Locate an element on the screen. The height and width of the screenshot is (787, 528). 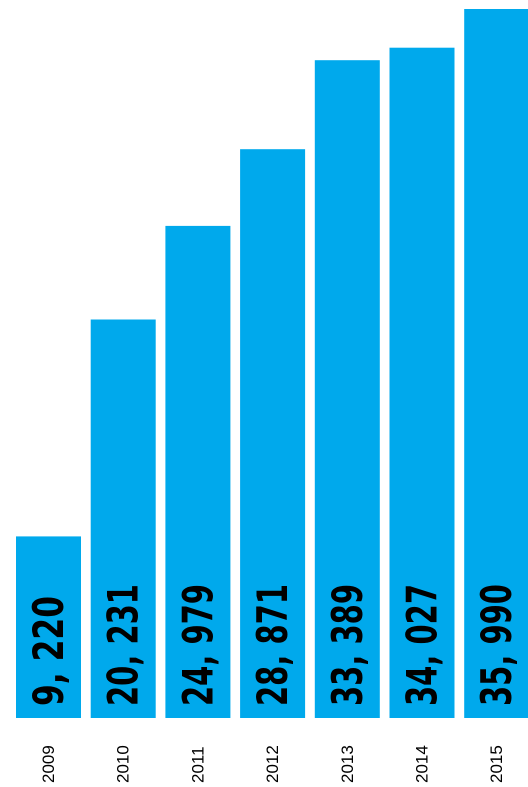
x-tick-label-2010: 2010 is located at coordinates (123, 764).